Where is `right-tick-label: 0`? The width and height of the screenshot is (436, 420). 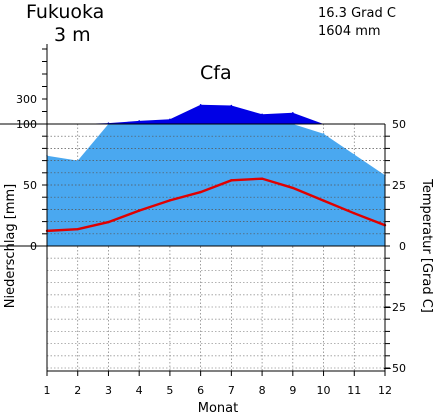 right-tick-label: 0 is located at coordinates (402, 246).